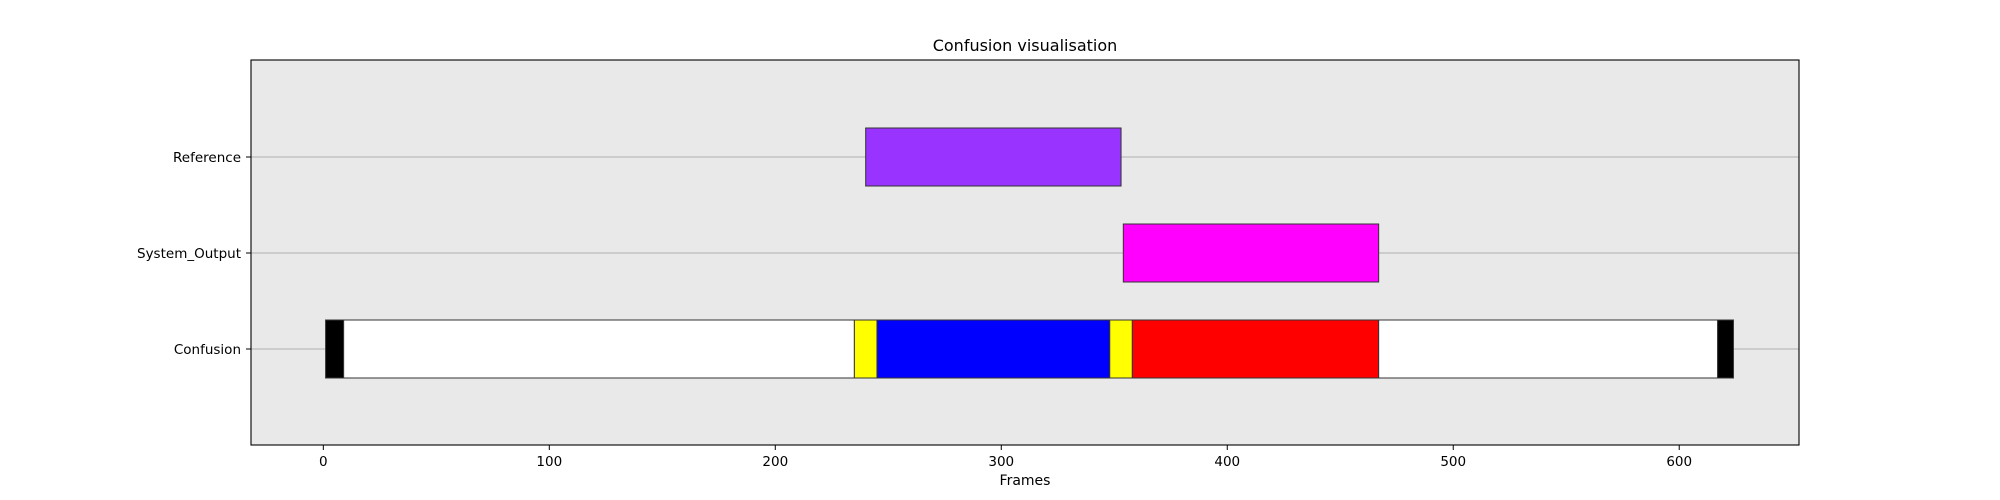 The height and width of the screenshot is (500, 2000). I want to click on x-tick-label-300: 300, so click(1001, 462).